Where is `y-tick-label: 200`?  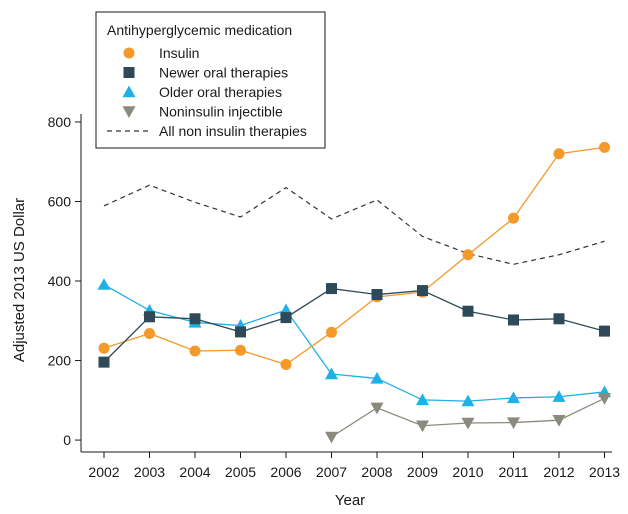
y-tick-label: 200 is located at coordinates (60, 361).